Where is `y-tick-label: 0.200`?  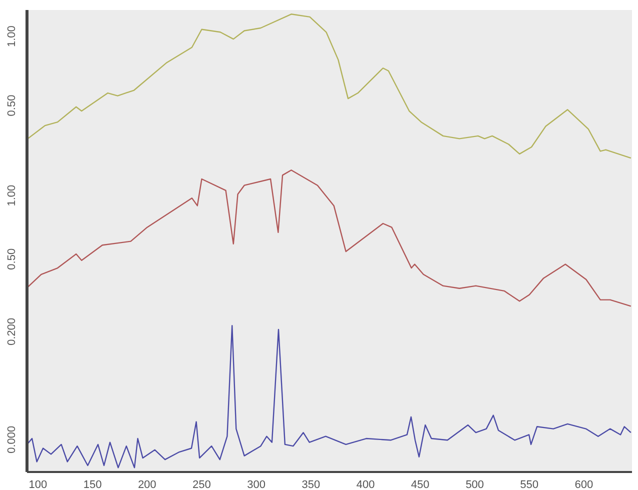
y-tick-label: 0.200 is located at coordinates (12, 332).